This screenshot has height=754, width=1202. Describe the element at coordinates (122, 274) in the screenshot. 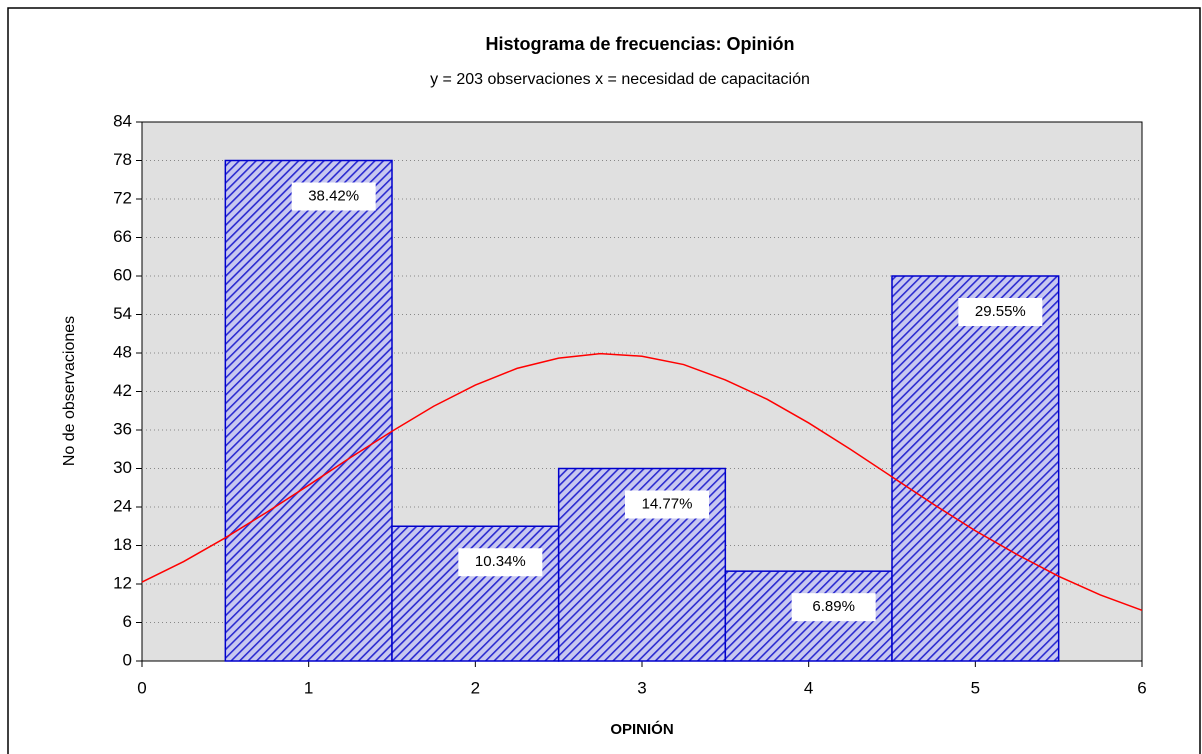

I see `y-tick-label: 60` at that location.